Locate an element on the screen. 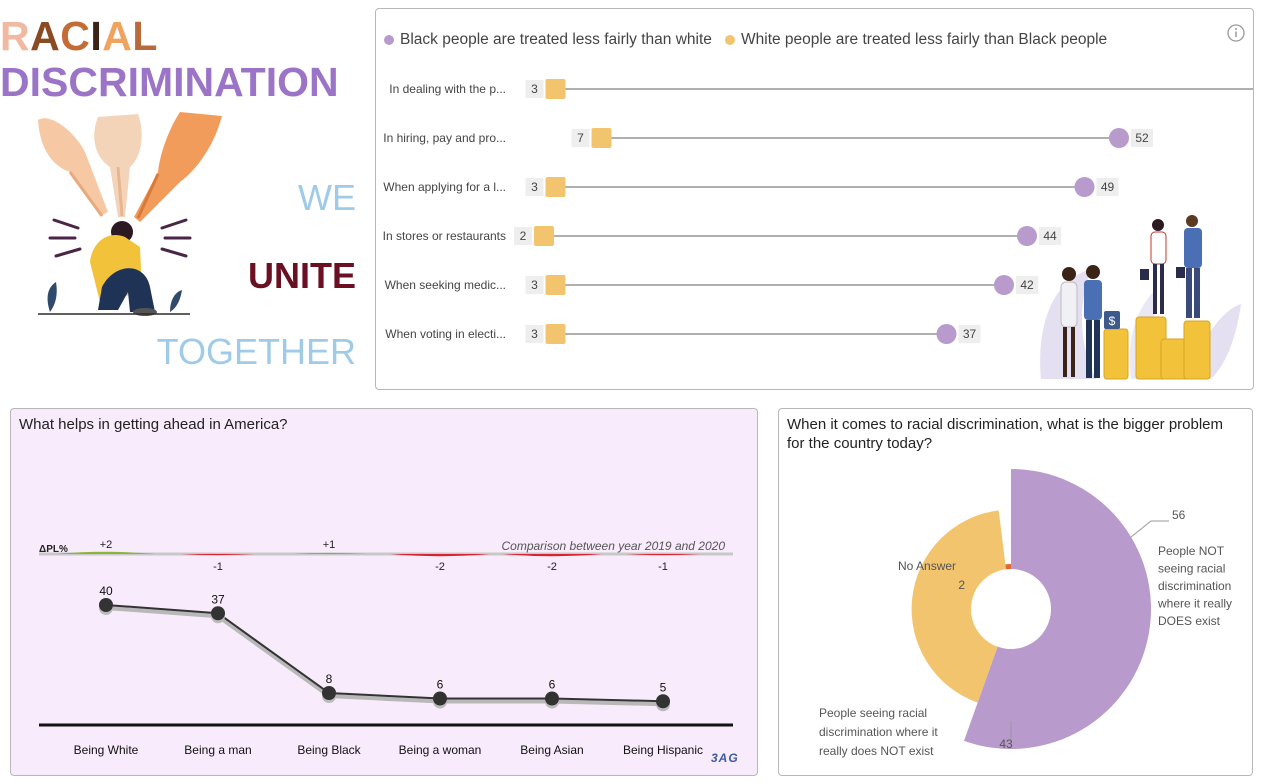  legend-dot-black is located at coordinates (389, 40).